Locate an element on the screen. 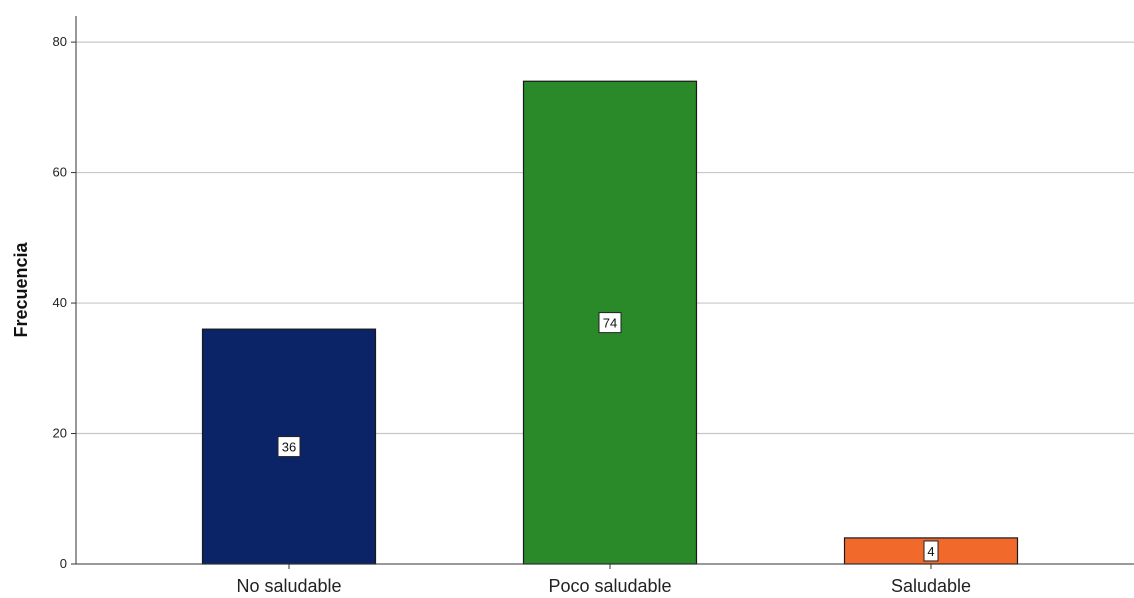 The height and width of the screenshot is (598, 1134). x-tick-label: Saludable is located at coordinates (931, 584).